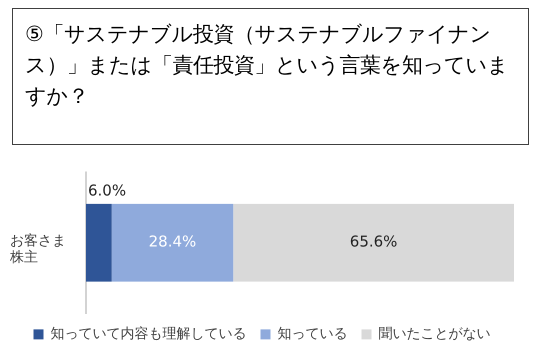  Describe the element at coordinates (172, 241) in the screenshot. I see `data-label: 28.4%` at that location.